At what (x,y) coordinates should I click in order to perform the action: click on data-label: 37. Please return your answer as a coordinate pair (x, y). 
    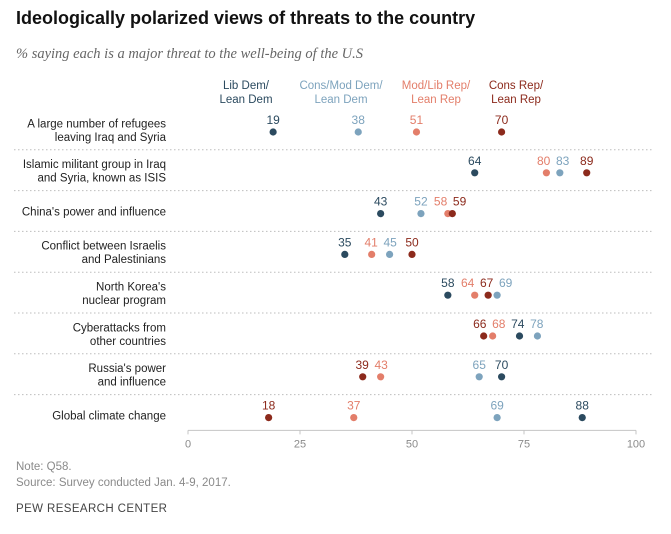
    Looking at the image, I should click on (354, 406).